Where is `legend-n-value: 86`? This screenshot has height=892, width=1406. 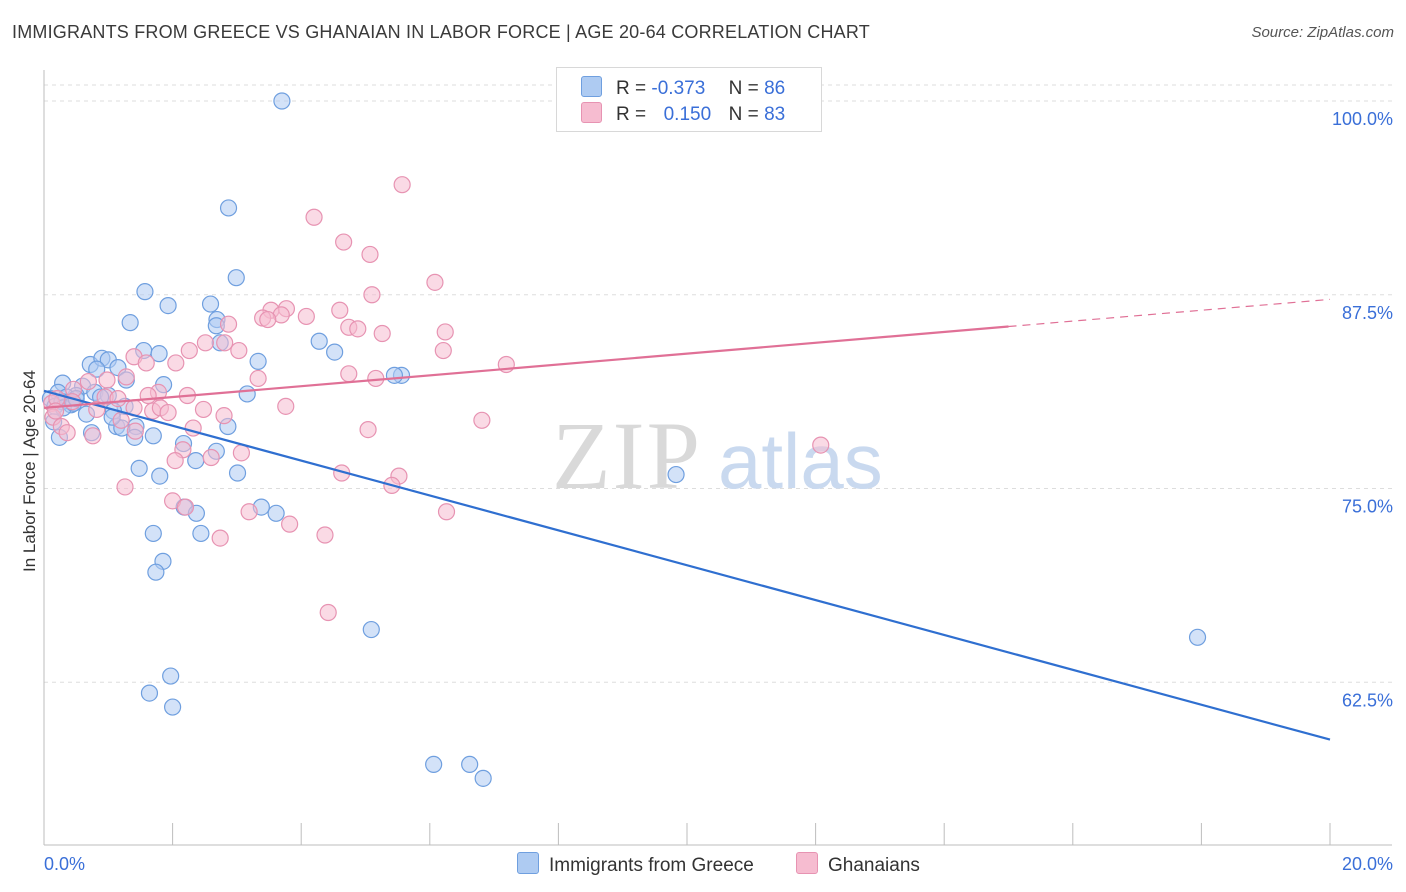
legend-n-value: 86 is located at coordinates (775, 88).